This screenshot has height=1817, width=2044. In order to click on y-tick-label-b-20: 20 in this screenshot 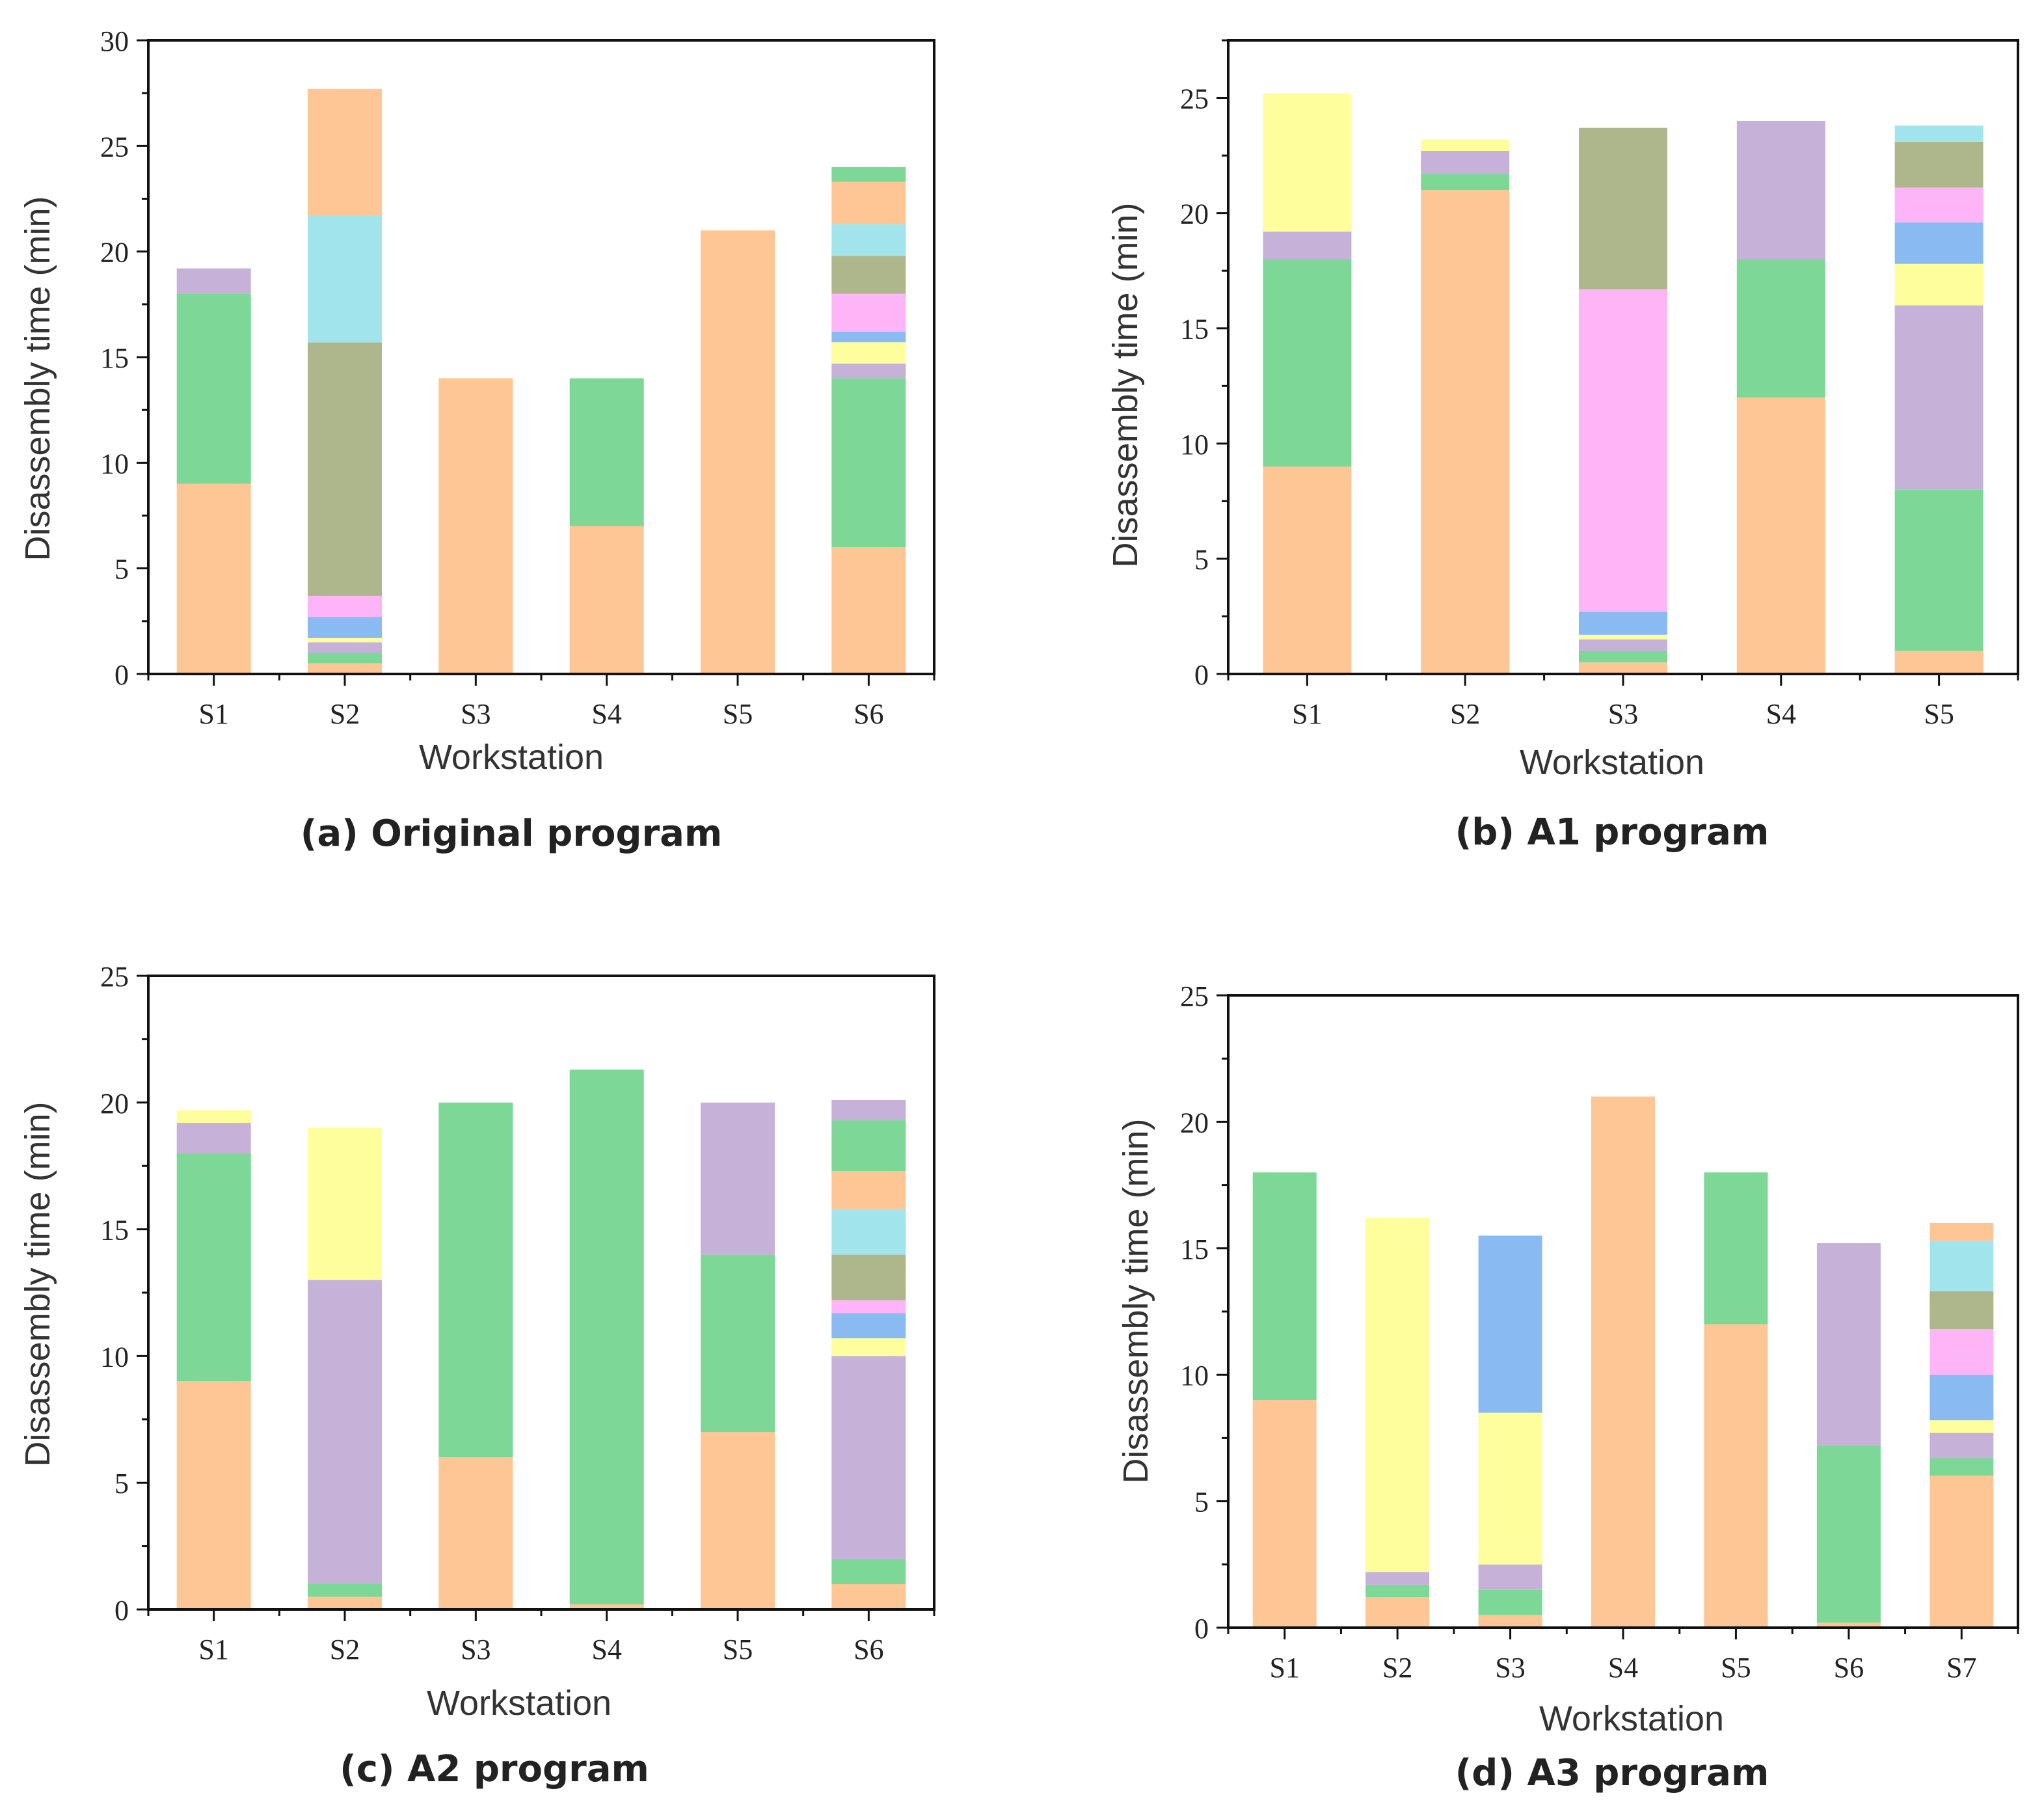, I will do `click(1195, 214)`.